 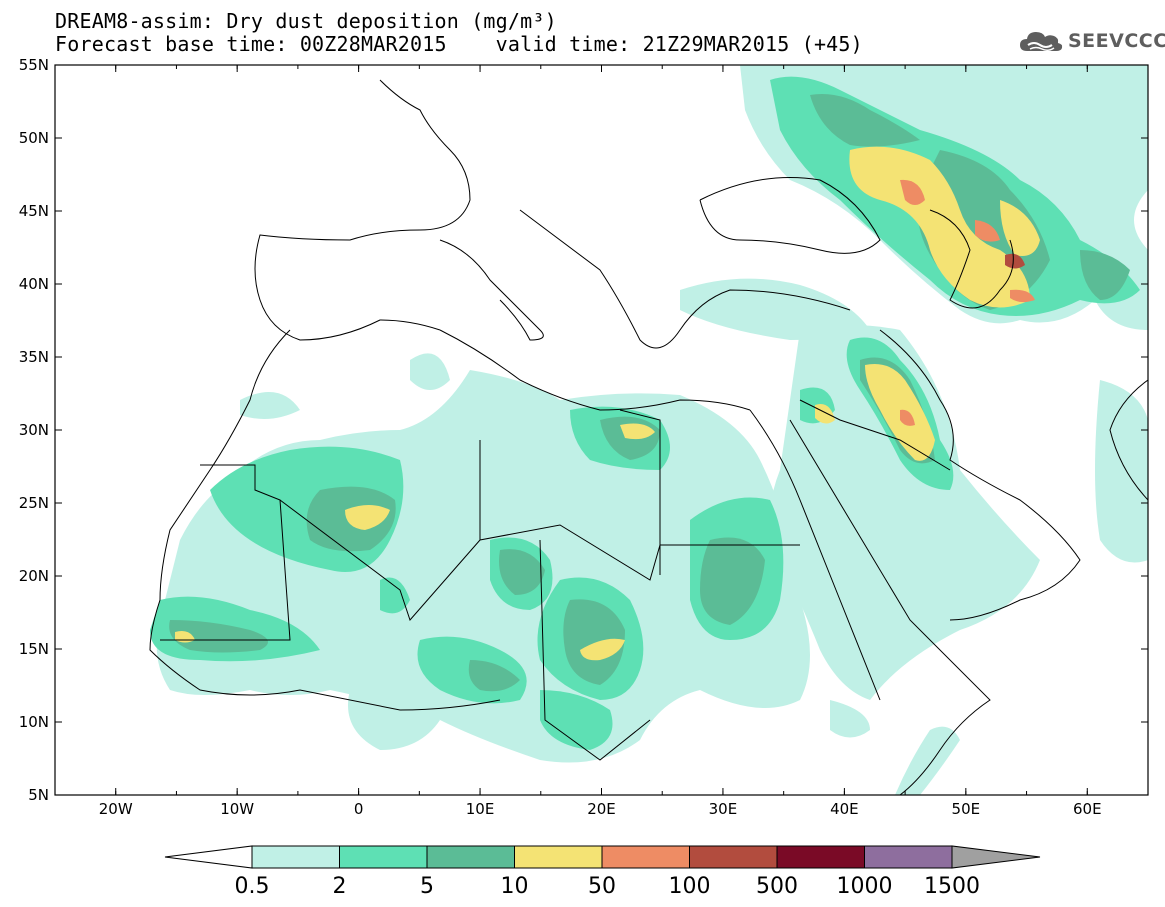 I want to click on border-chad, so click(x=595, y=650).